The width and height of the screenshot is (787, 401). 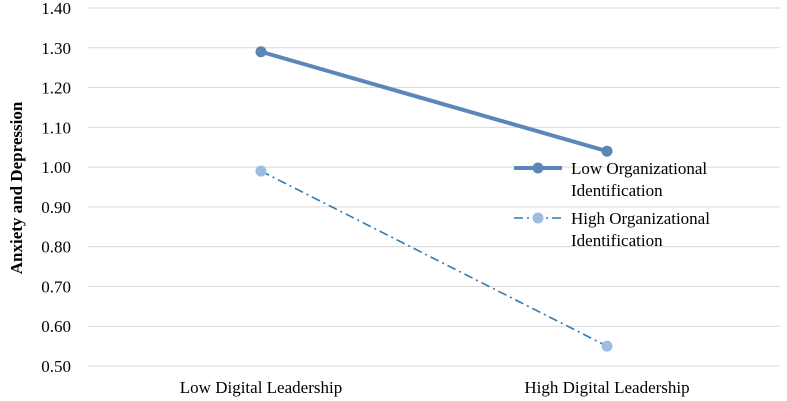 I want to click on y-tick-label: 0.50, so click(x=56, y=366).